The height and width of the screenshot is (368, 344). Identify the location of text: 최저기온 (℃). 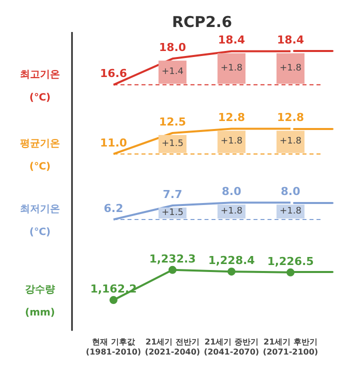
(40, 221).